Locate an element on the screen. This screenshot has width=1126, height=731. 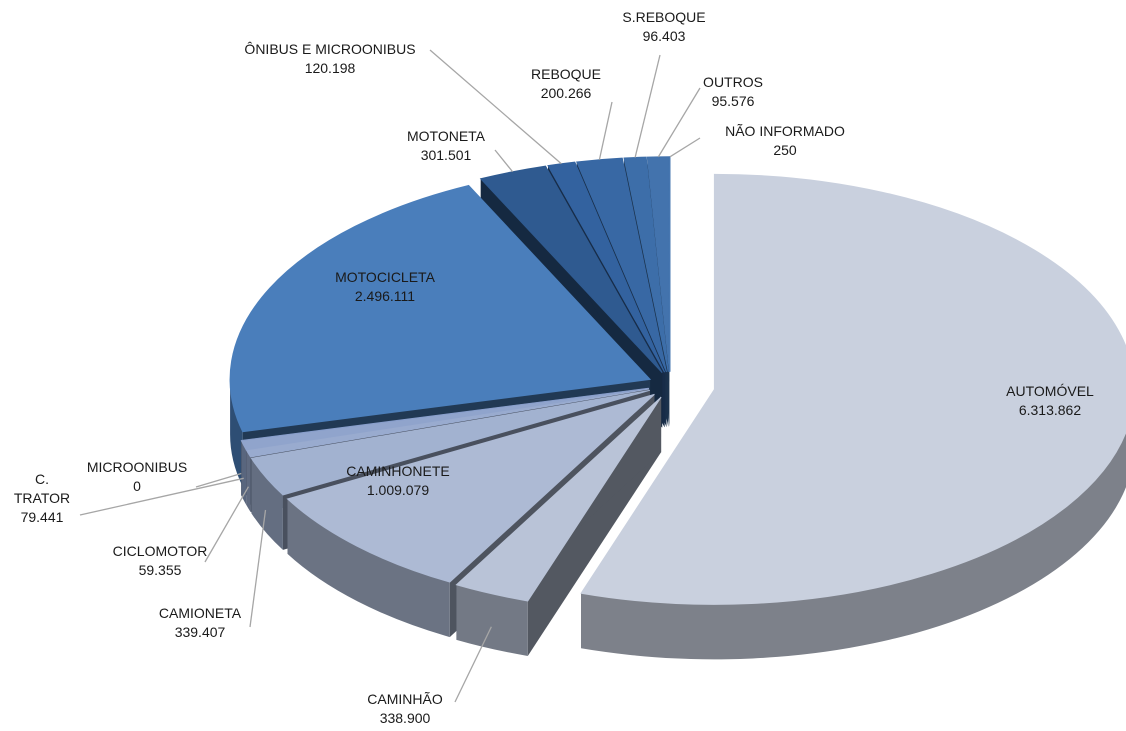
value-label: 339.407 is located at coordinates (200, 632).